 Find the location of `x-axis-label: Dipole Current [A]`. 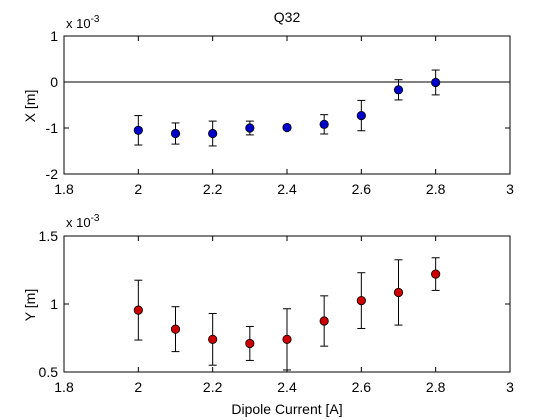

x-axis-label: Dipole Current [A] is located at coordinates (286, 409).